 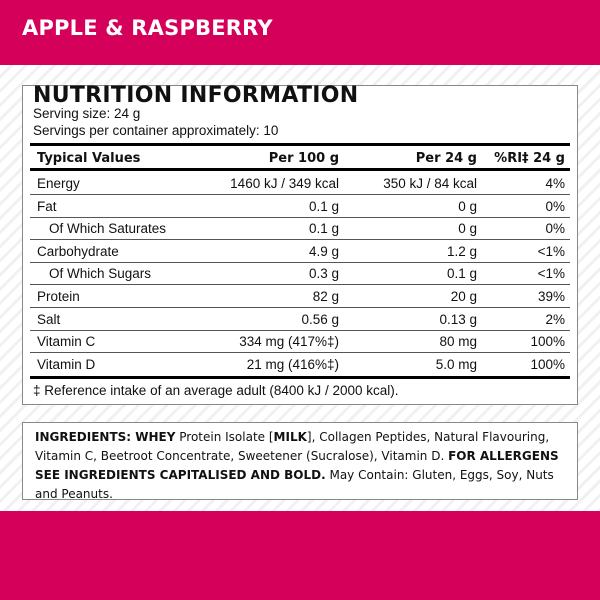 What do you see at coordinates (66, 342) in the screenshot?
I see `nutrient-name: Vitamin C` at bounding box center [66, 342].